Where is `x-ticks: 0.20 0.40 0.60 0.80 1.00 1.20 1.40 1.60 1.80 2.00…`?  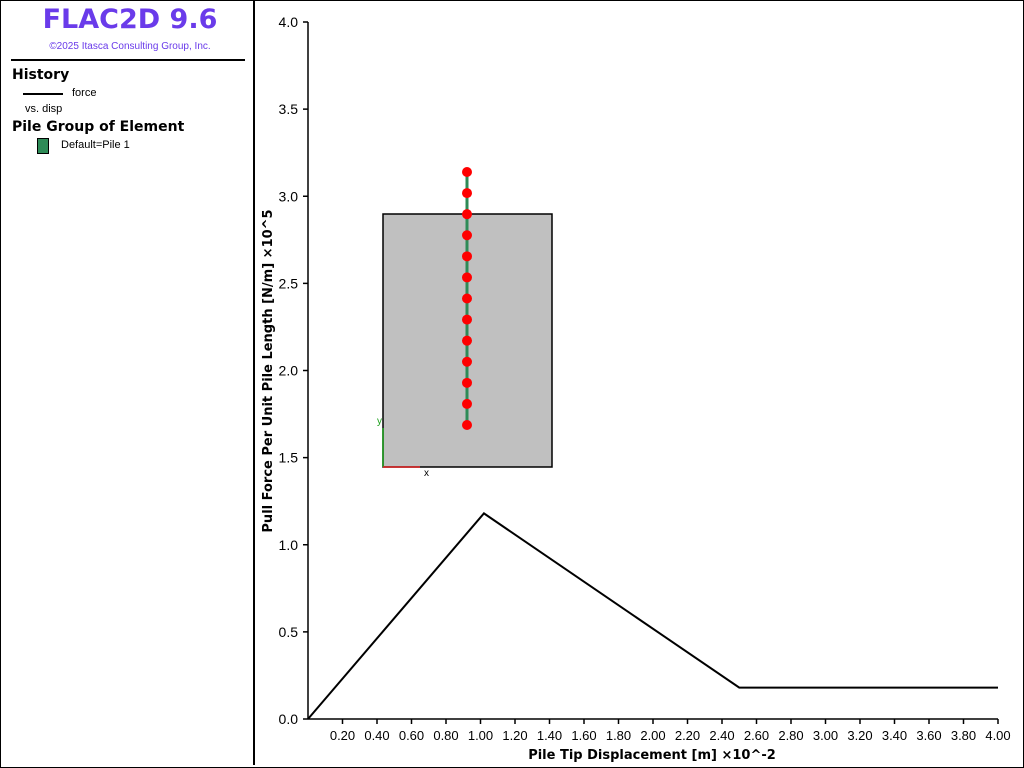
x-ticks: 0.20 0.40 0.60 0.80 1.00 1.20 1.40 1.60 1.80 2.00… is located at coordinates (670, 731).